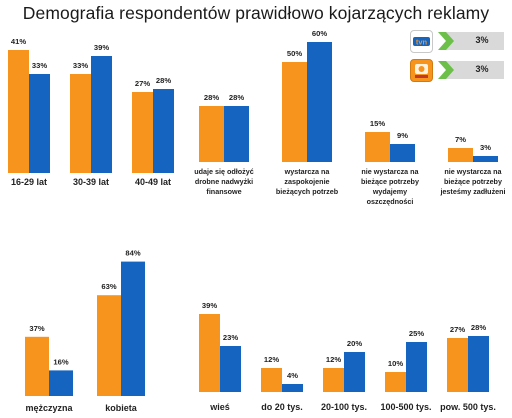 This screenshot has width=512, height=418. What do you see at coordinates (80, 123) in the screenshot?
I see `bar-age-1-tvn` at bounding box center [80, 123].